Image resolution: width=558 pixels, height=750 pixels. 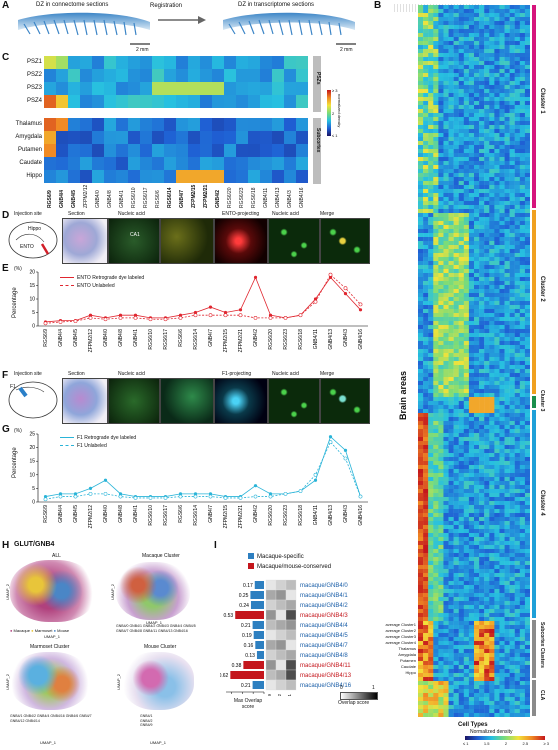 What do you see at coordinates (345, 241) in the screenshot?
I see `panel-d-merge-image` at bounding box center [345, 241].